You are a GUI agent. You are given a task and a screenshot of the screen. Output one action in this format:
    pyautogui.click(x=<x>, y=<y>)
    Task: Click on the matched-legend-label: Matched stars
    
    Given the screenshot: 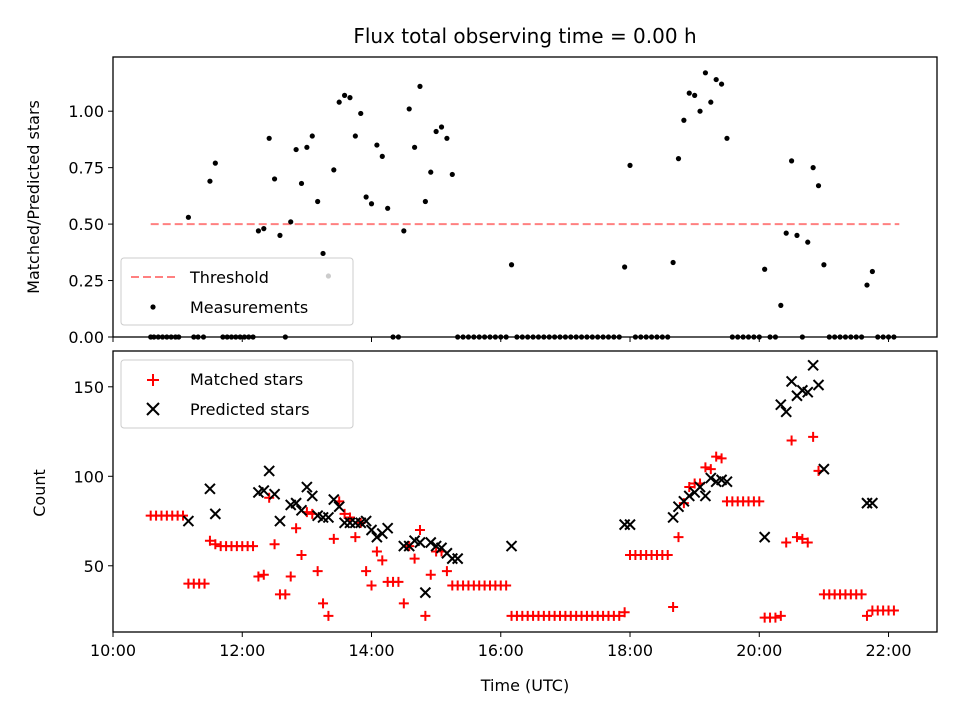 What is the action you would take?
    pyautogui.click(x=246, y=379)
    